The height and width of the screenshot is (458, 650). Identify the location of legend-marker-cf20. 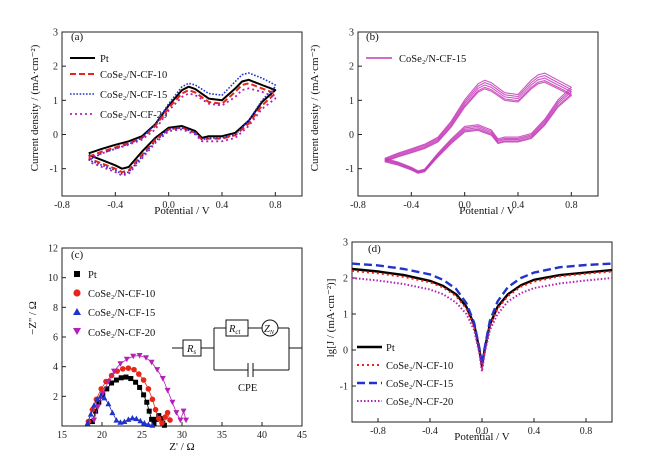
(77, 331).